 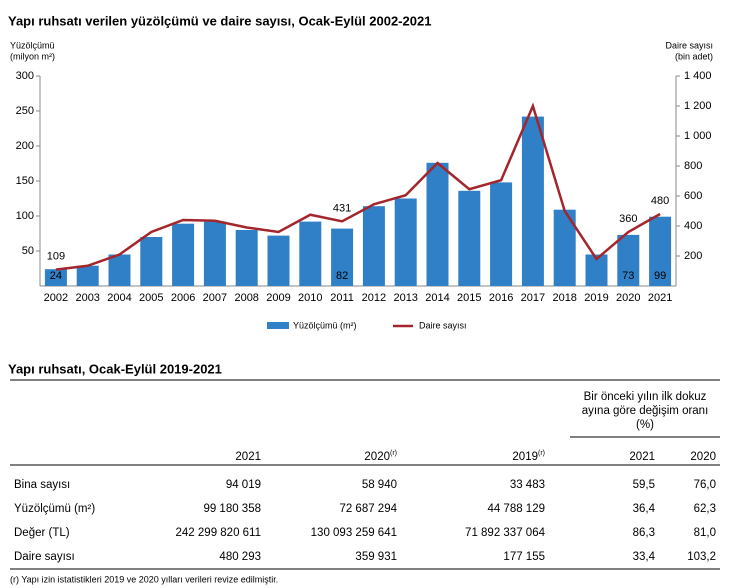 What do you see at coordinates (705, 533) in the screenshot?
I see `table-cell: 81,0` at bounding box center [705, 533].